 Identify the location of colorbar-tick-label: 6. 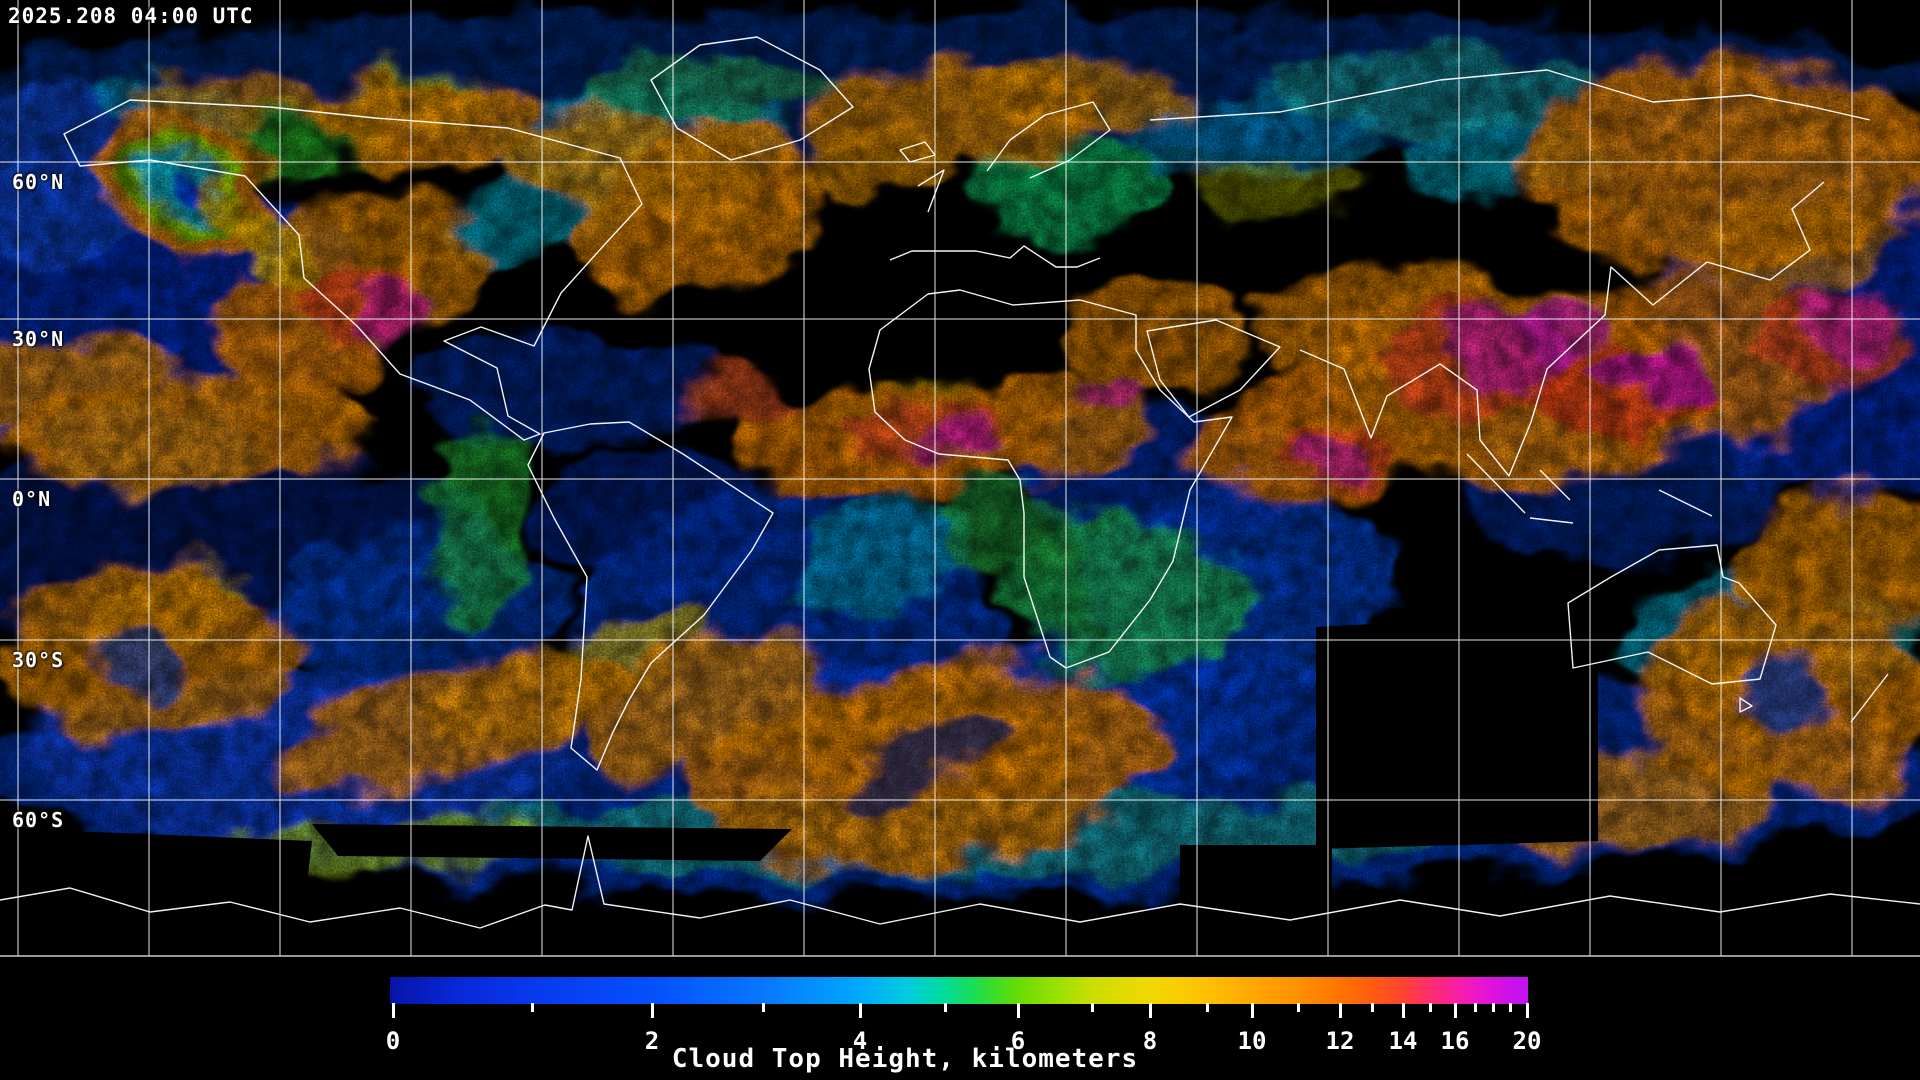
(1018, 1041).